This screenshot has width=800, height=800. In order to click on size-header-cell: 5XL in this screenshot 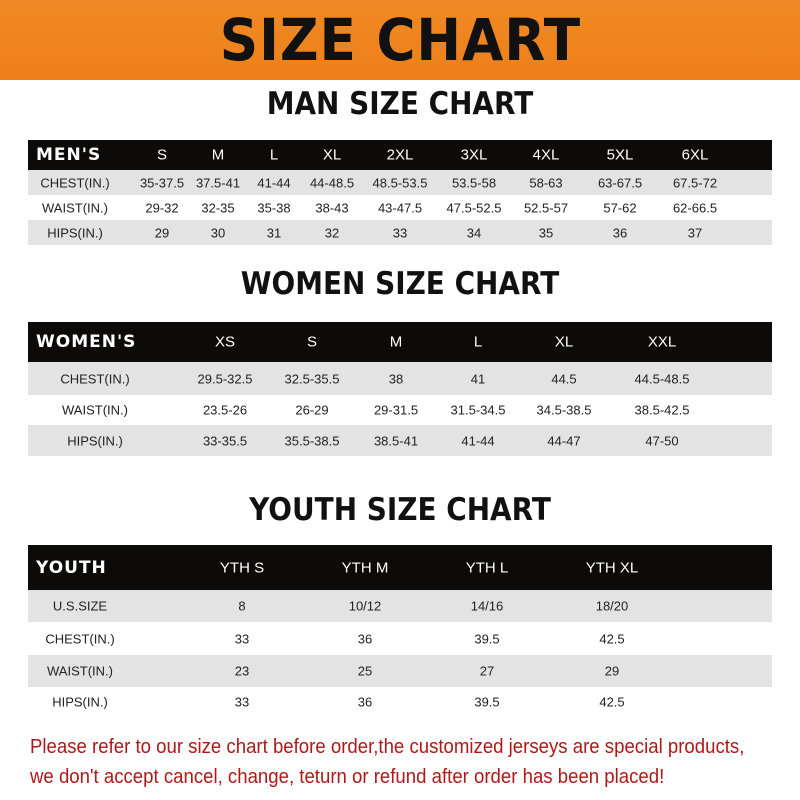, I will do `click(620, 155)`.